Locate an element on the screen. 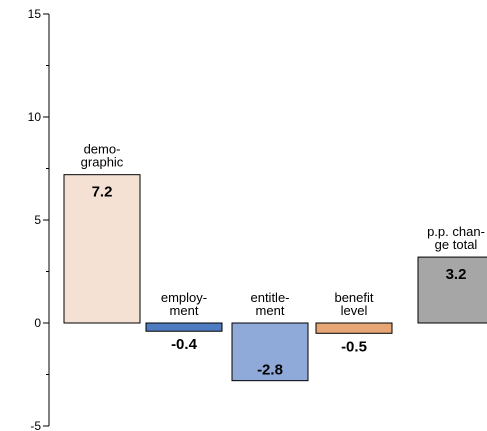  y-tick-label: 5 is located at coordinates (37, 220).